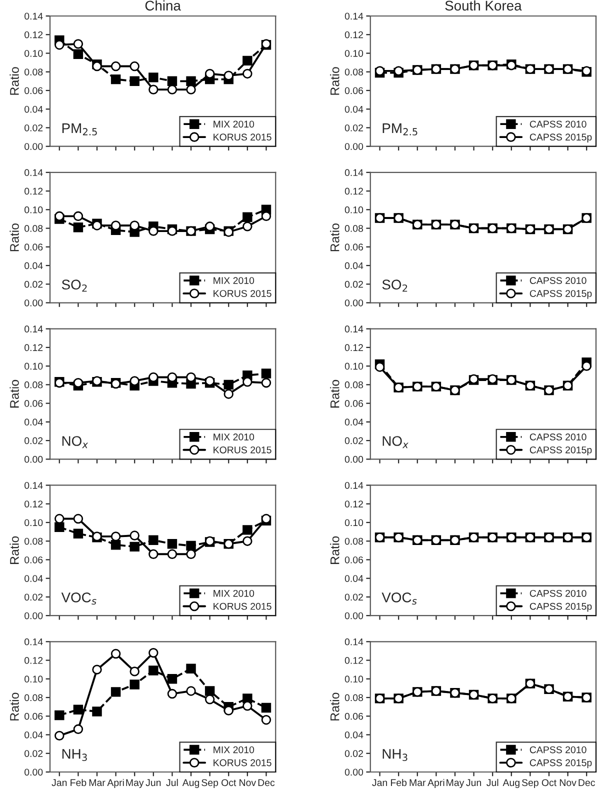  What do you see at coordinates (78, 782) in the screenshot?
I see `x-tick-label: Feb` at bounding box center [78, 782].